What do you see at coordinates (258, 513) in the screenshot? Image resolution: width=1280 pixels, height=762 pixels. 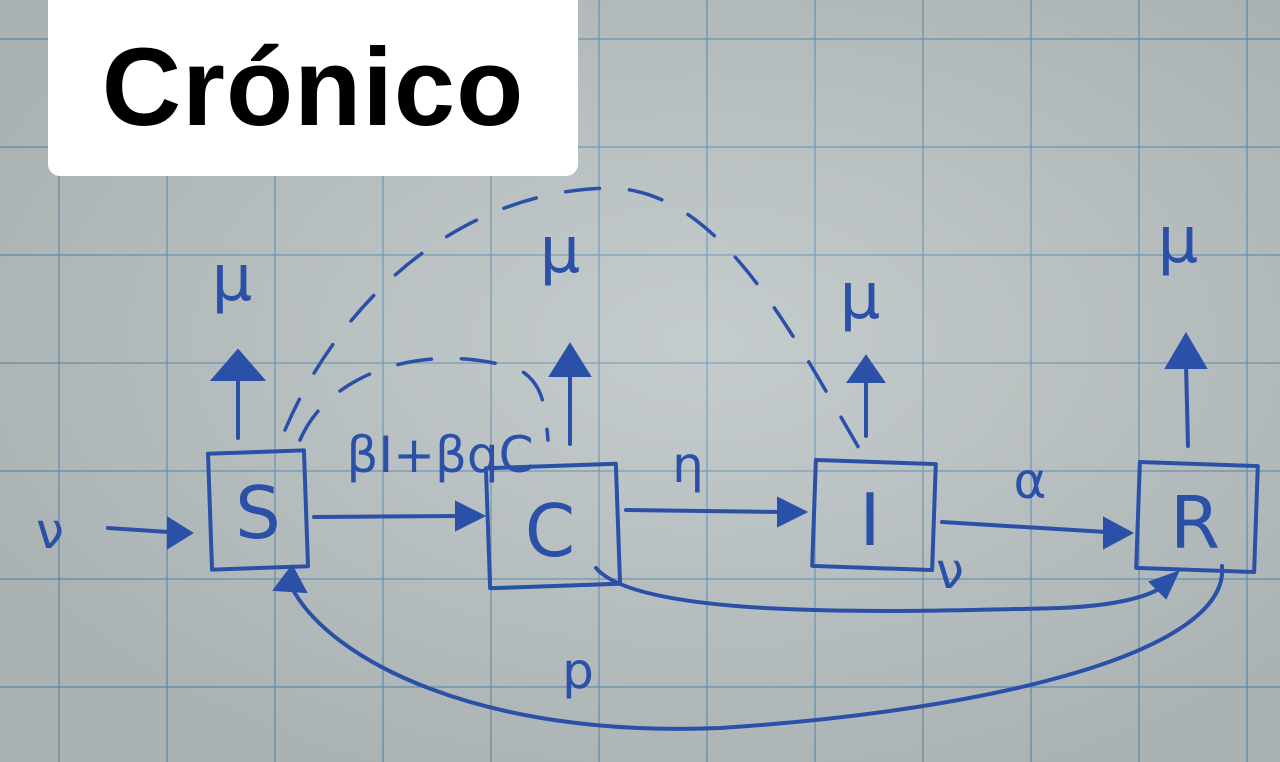 I see `node-s-label: S` at bounding box center [258, 513].